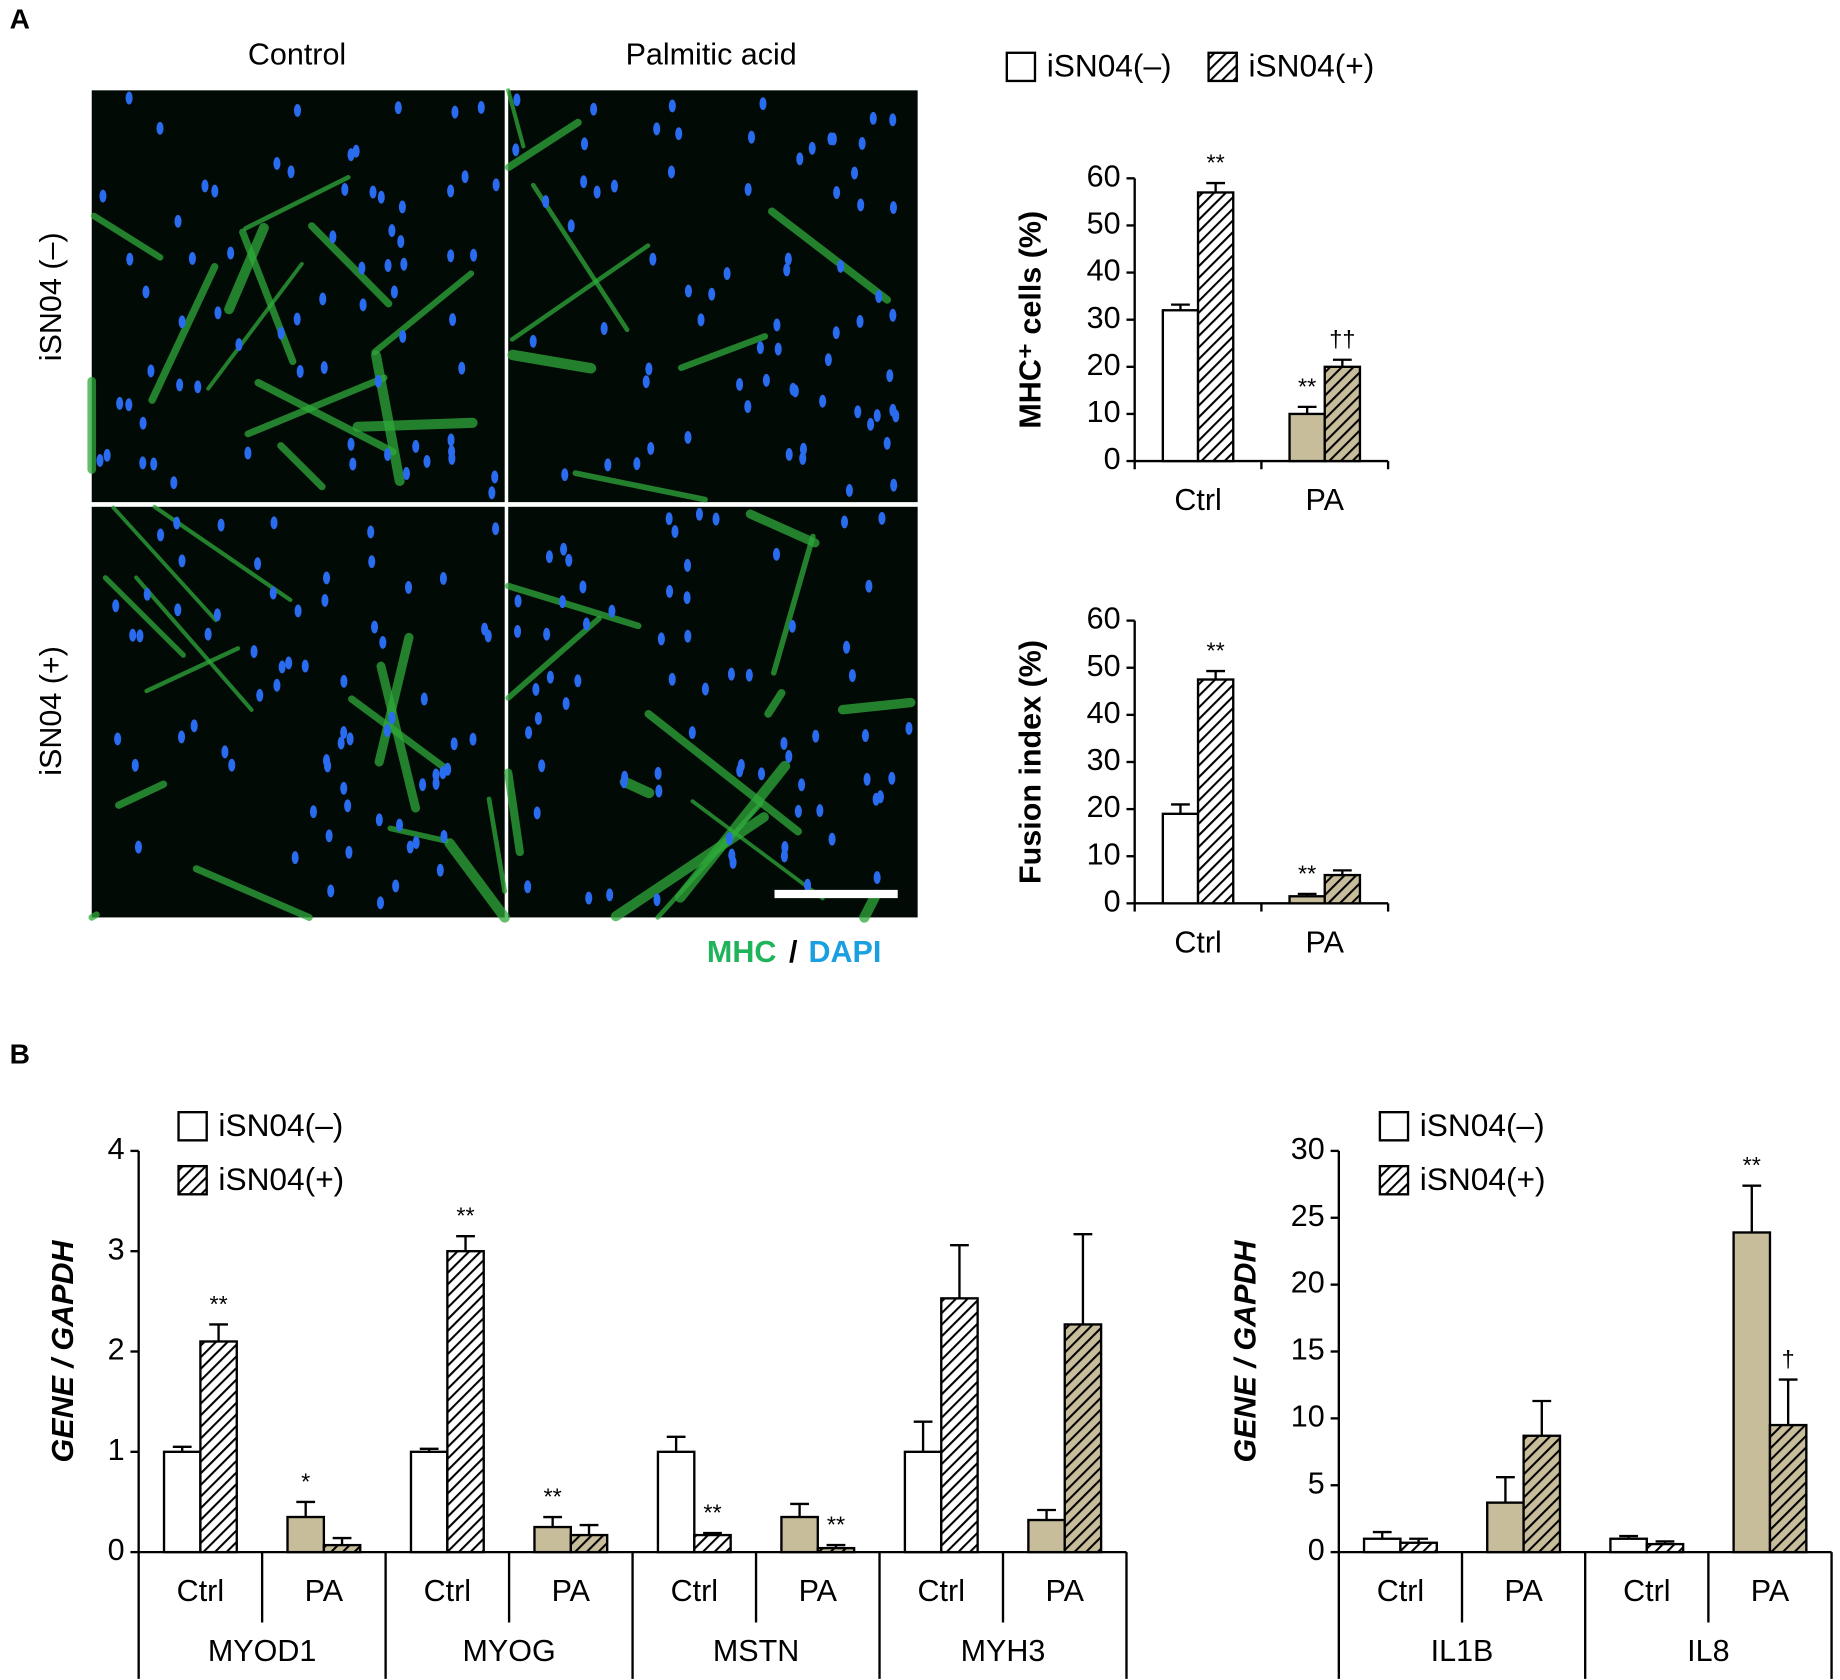 The width and height of the screenshot is (1840, 1680). What do you see at coordinates (1104, 619) in the screenshot?
I see `y-tick-label: 60` at bounding box center [1104, 619].